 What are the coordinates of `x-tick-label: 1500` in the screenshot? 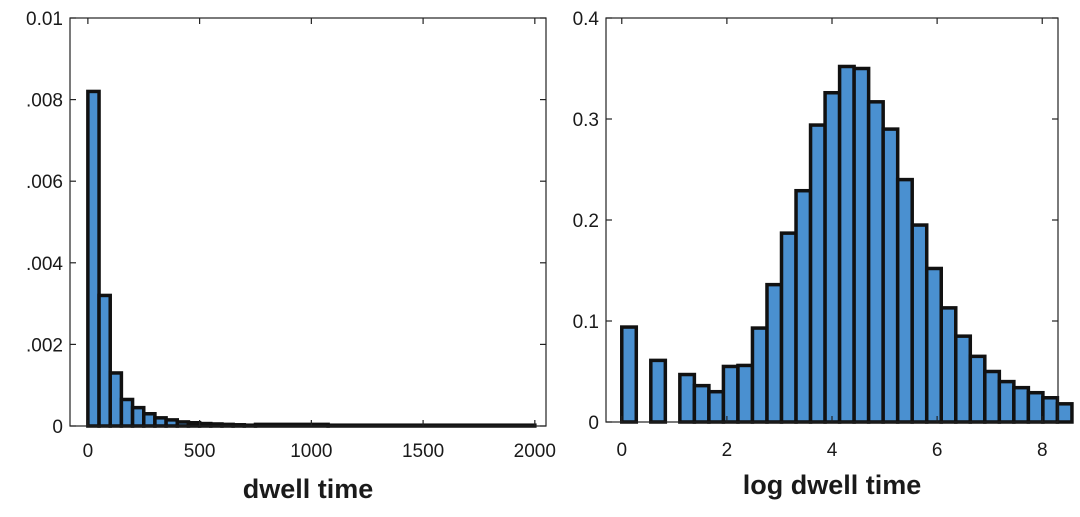 It's located at (423, 451).